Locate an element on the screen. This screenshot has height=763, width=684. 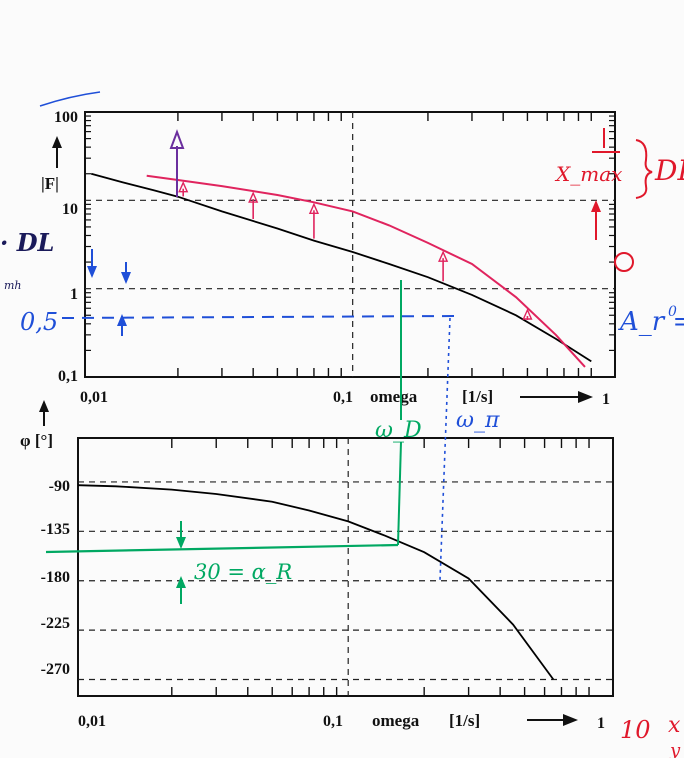
mag-xtick-001: 0,01 is located at coordinates (94, 397).